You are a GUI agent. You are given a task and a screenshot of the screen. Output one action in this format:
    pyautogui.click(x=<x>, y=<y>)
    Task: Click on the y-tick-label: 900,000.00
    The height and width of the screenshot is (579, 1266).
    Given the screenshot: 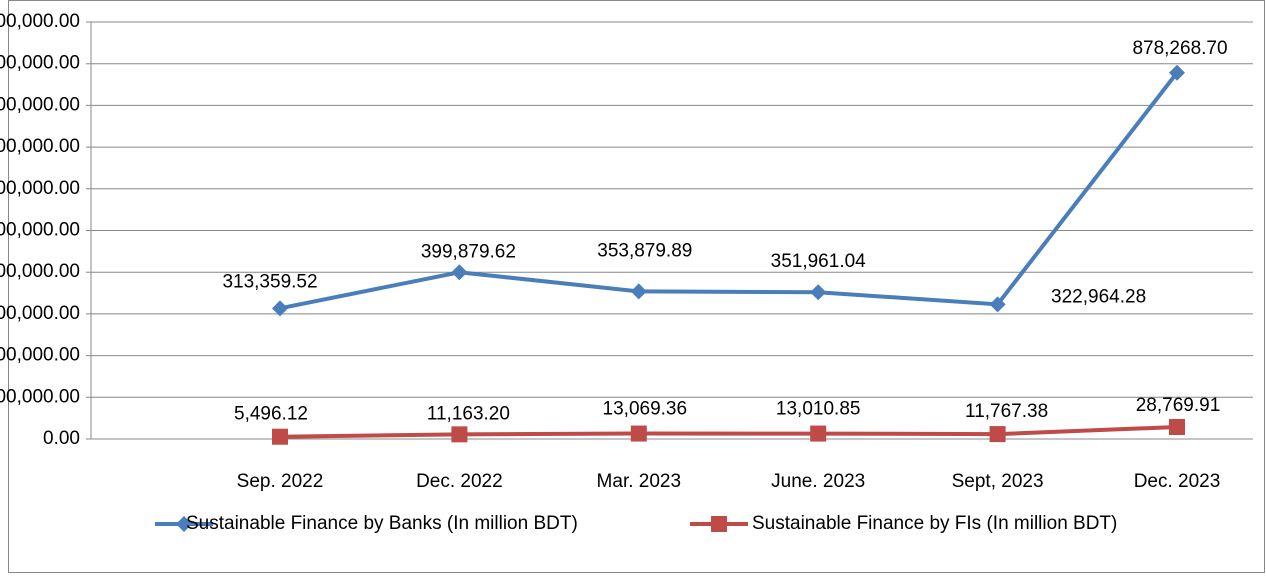 What is the action you would take?
    pyautogui.click(x=40, y=63)
    